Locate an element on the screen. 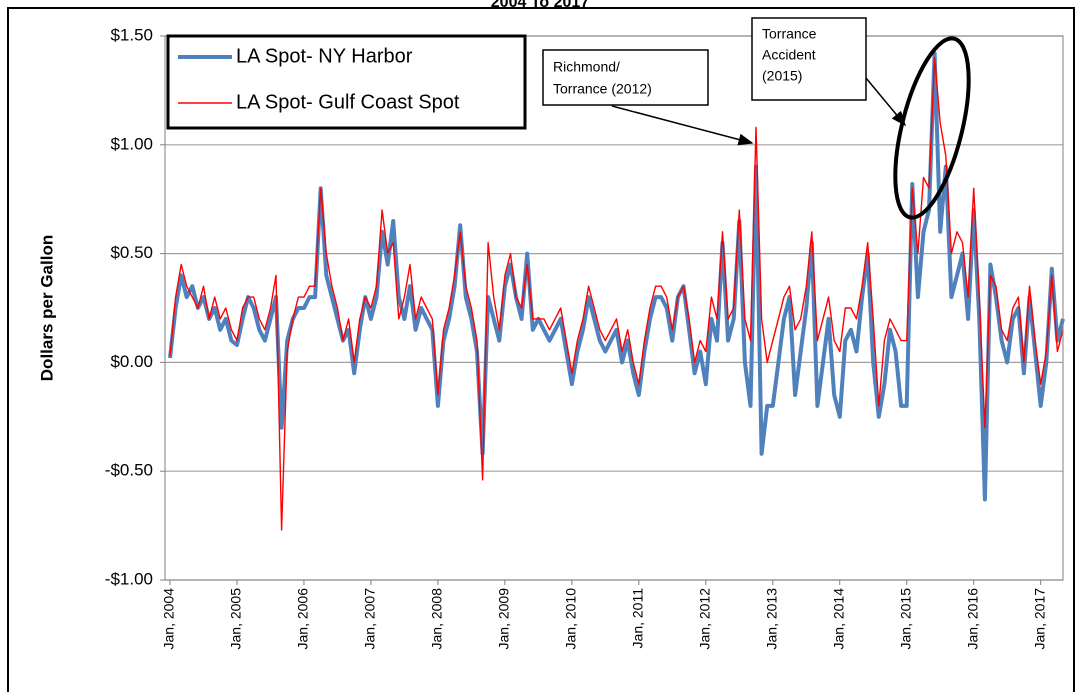 The width and height of the screenshot is (1079, 692). x-tick-label: Jan, 2011 is located at coordinates (638, 618).